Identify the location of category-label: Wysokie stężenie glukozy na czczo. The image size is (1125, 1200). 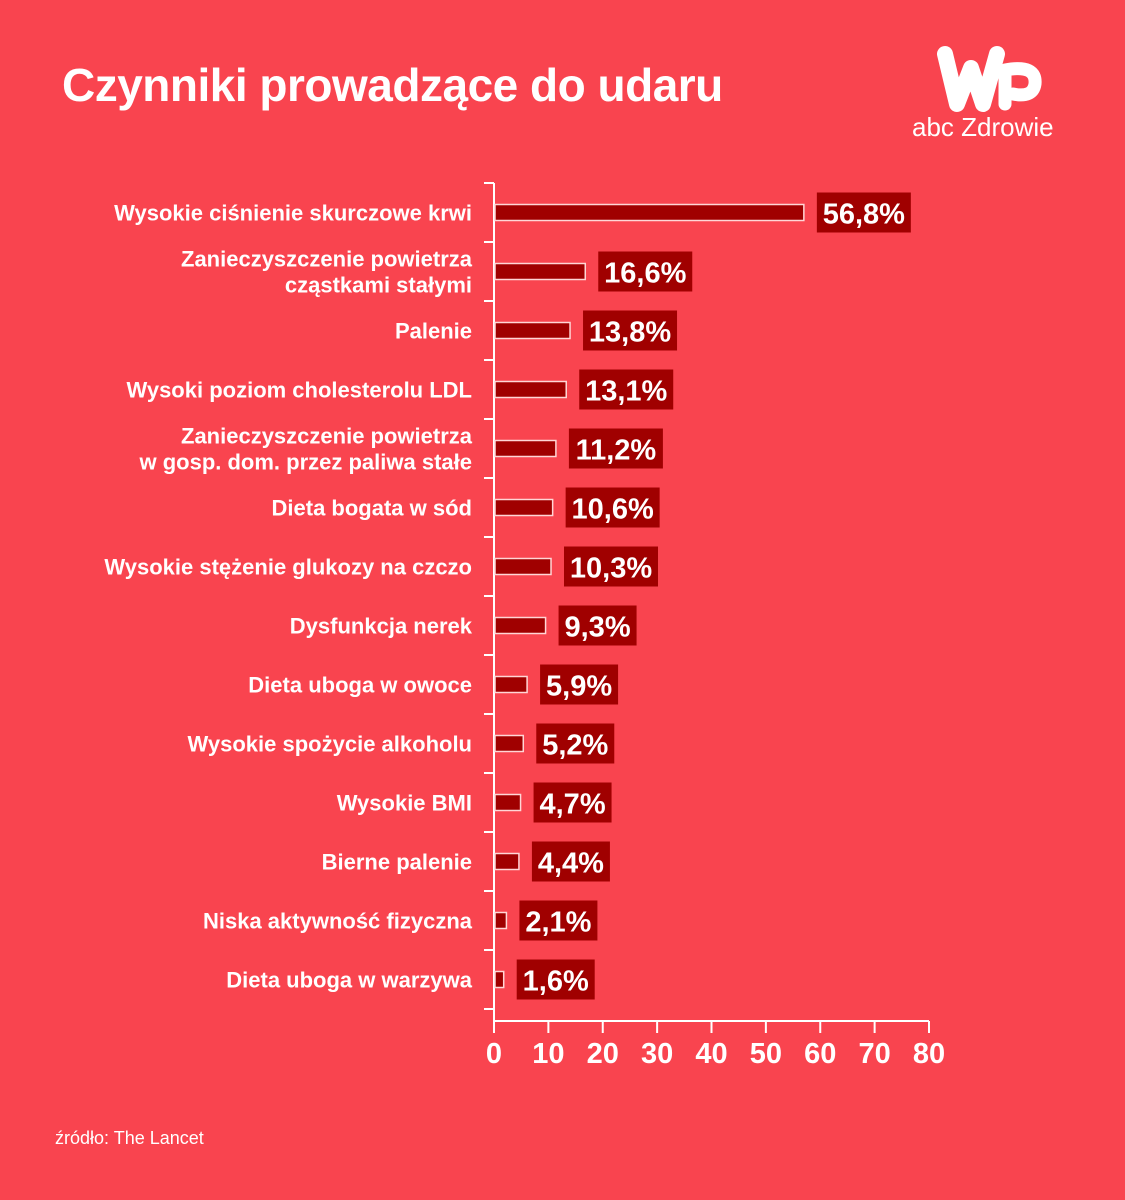
(288, 567).